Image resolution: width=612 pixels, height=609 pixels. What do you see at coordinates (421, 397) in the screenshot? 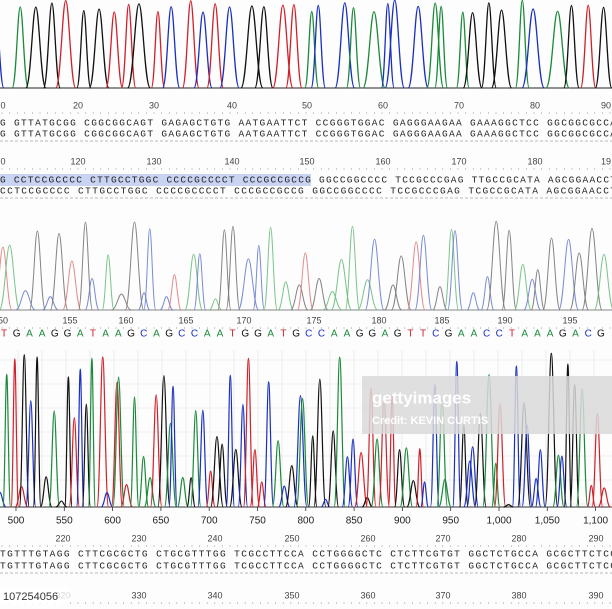
I see `watermark-brand: gettyimages` at bounding box center [421, 397].